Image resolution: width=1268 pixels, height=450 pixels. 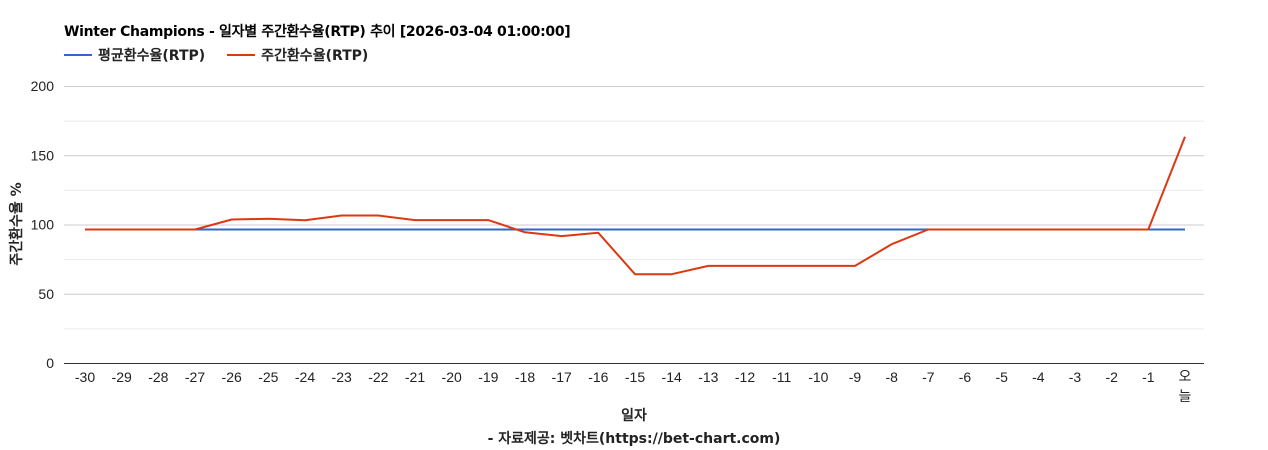 What do you see at coordinates (488, 377) in the screenshot?
I see `x-tick-label: -19` at bounding box center [488, 377].